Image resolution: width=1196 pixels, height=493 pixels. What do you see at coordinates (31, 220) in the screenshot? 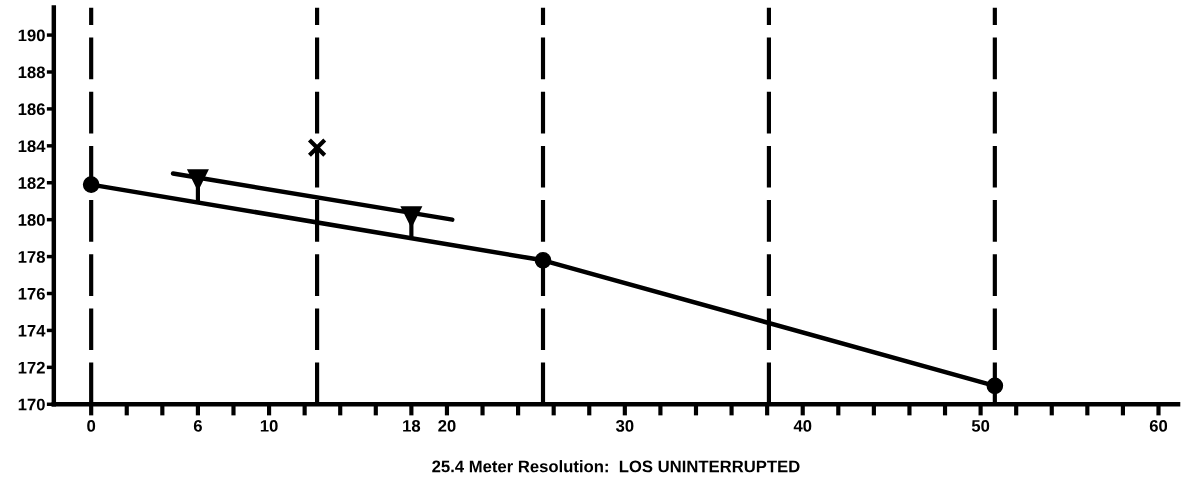
I see `y-tick-label: 180` at bounding box center [31, 220].